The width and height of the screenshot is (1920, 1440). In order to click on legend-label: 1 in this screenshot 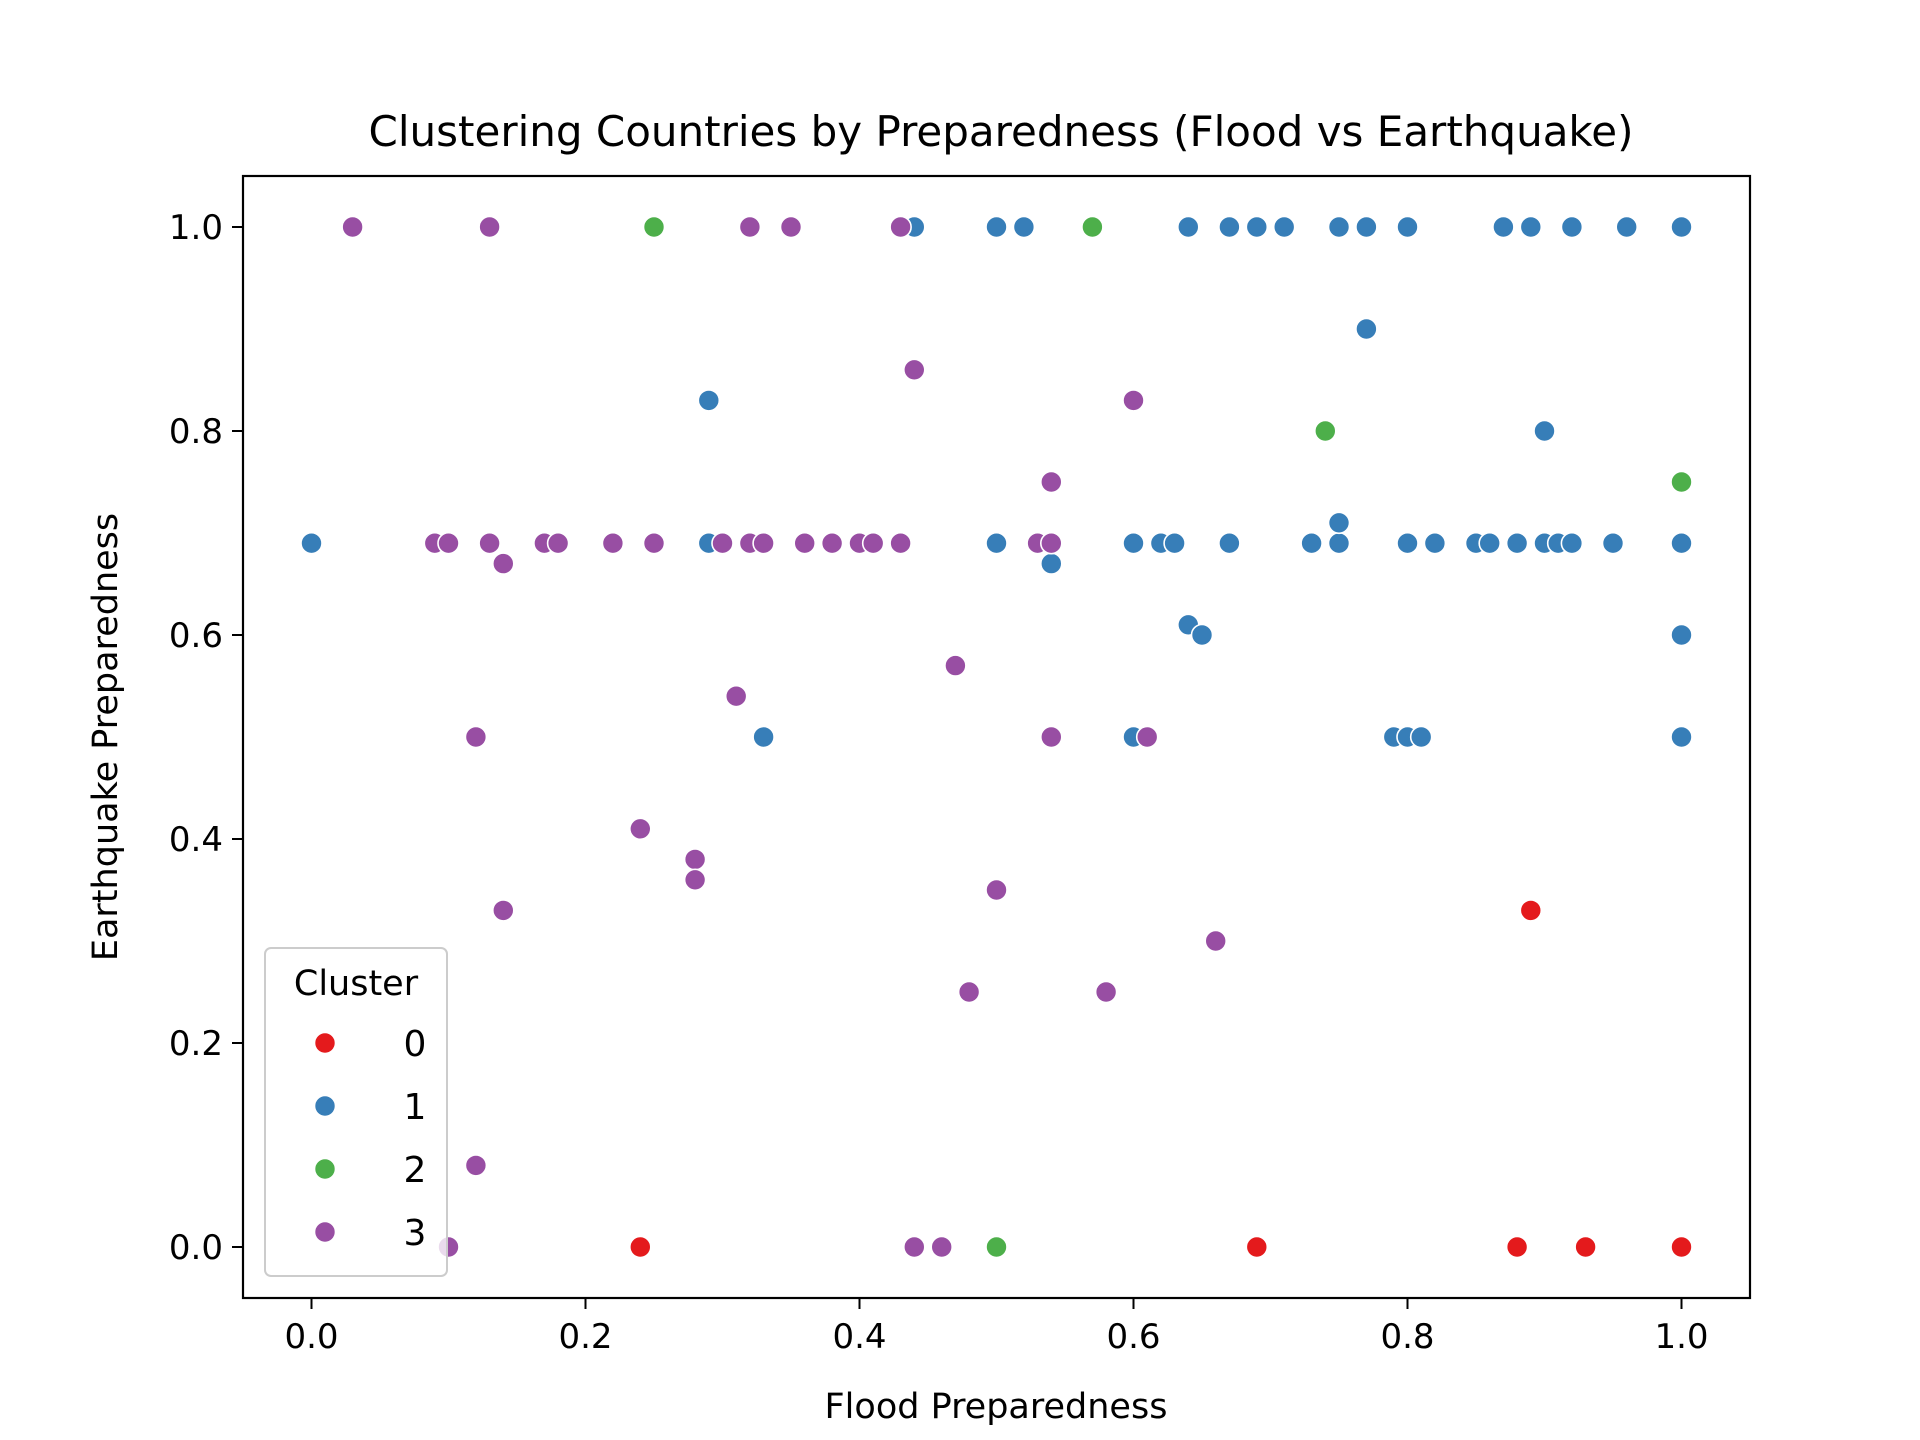, I will do `click(415, 1107)`.